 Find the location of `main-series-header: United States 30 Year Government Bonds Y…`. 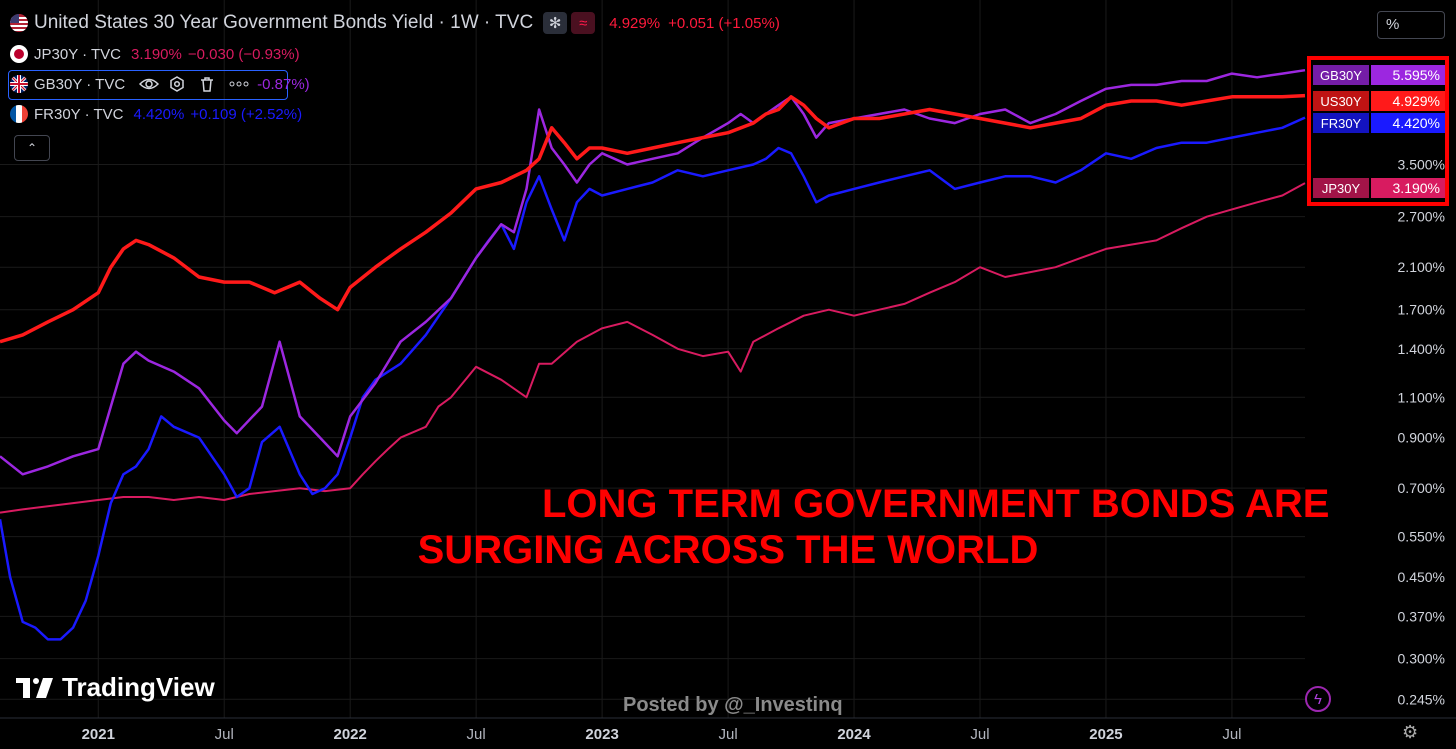

main-series-header: United States 30 Year Government Bonds Y… is located at coordinates (395, 23).